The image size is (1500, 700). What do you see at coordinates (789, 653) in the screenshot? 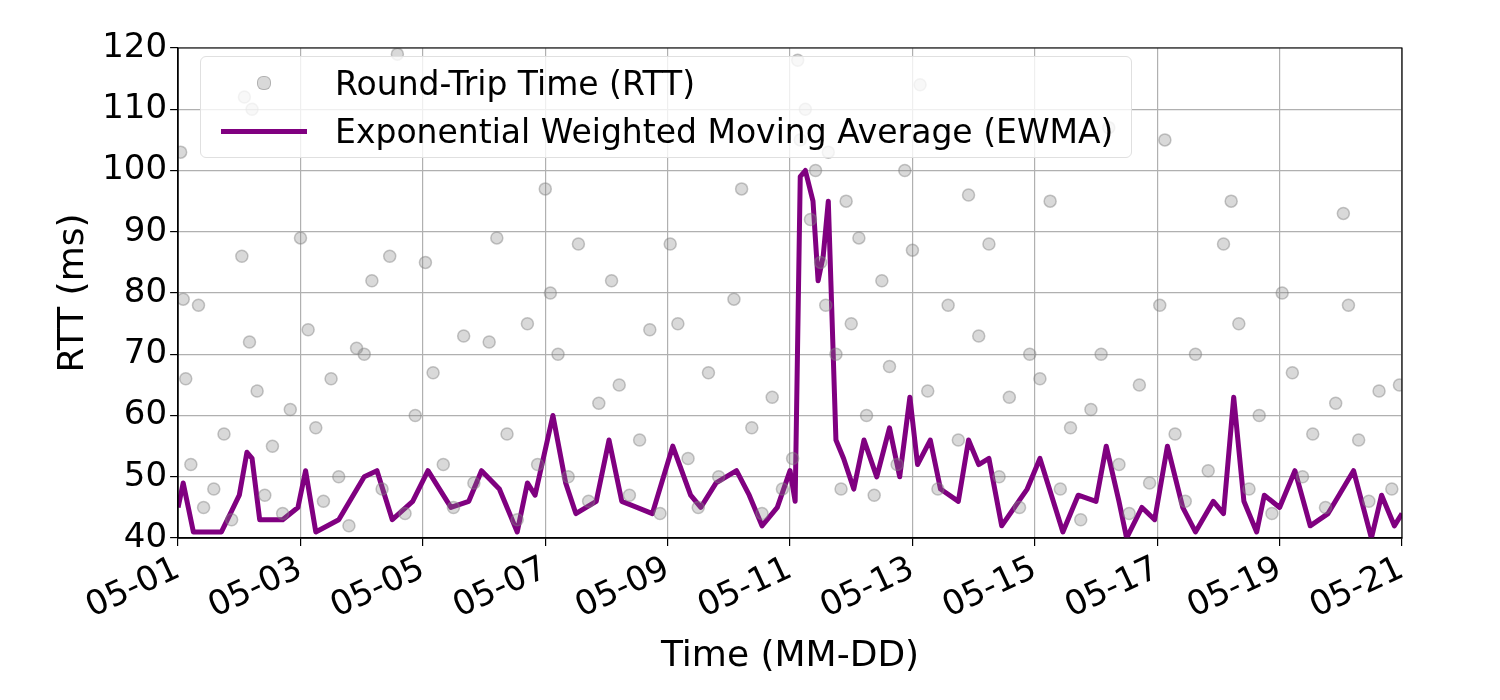
I see `x-axis-title: Time (MM-DD)` at bounding box center [789, 653].